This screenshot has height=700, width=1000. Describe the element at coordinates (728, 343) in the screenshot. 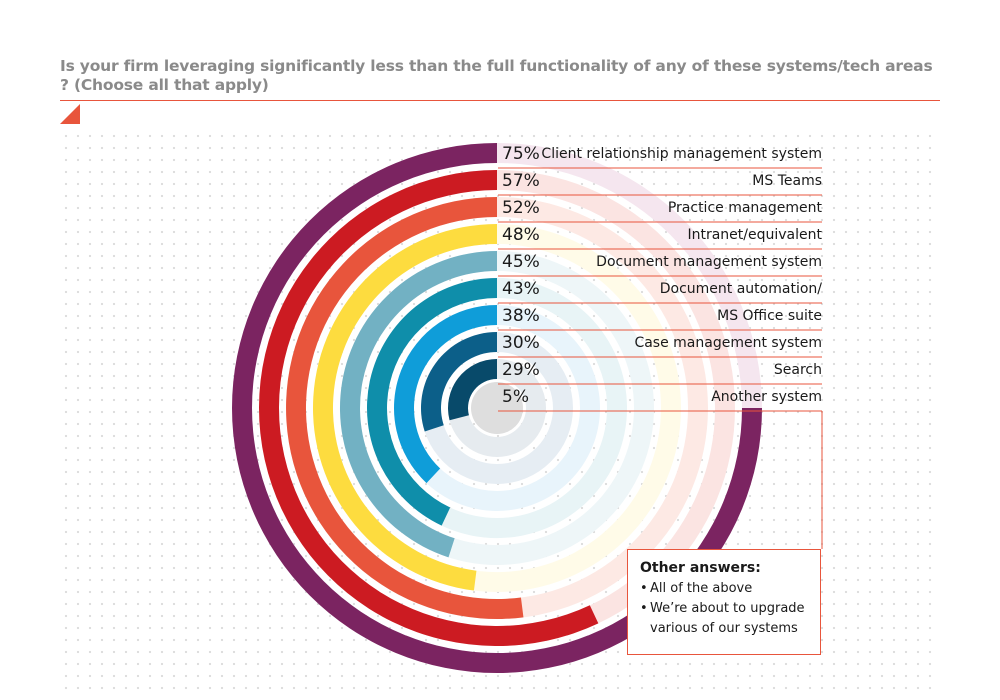

I see `category-label: Case management system` at that location.